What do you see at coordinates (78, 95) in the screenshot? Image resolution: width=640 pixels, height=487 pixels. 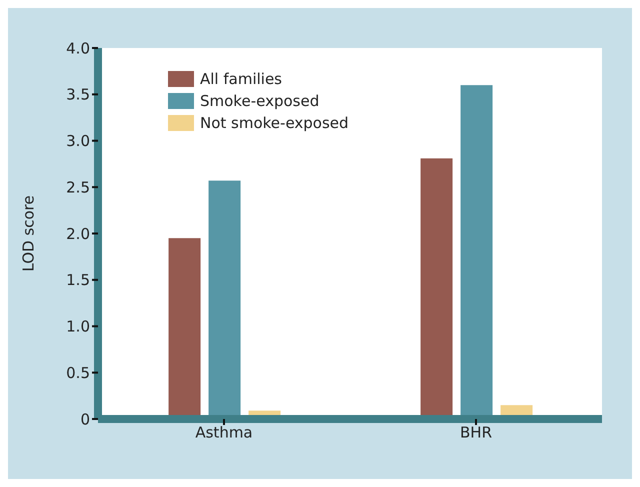 I see `y-tick-label: 3.5` at bounding box center [78, 95].